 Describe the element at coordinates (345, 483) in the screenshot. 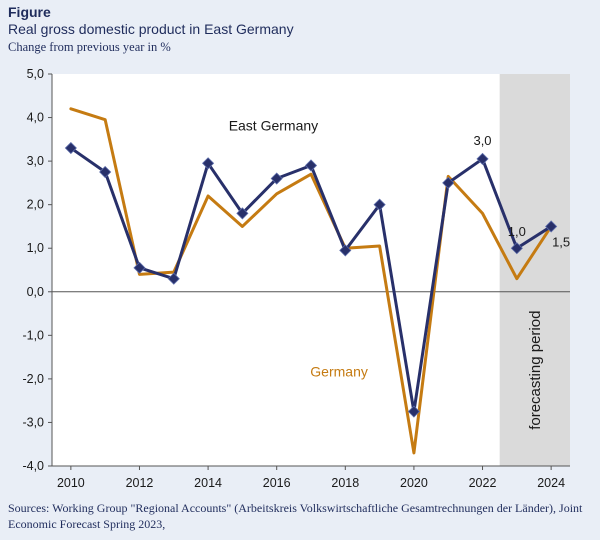

I see `x-tick-label: 2018` at that location.